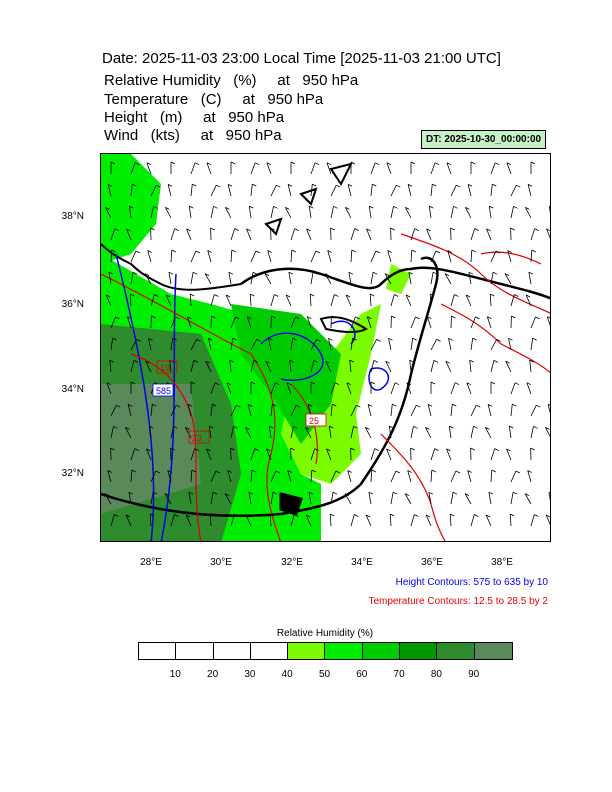  Describe the element at coordinates (432, 562) in the screenshot. I see `lon-label-36e: 36°E` at that location.